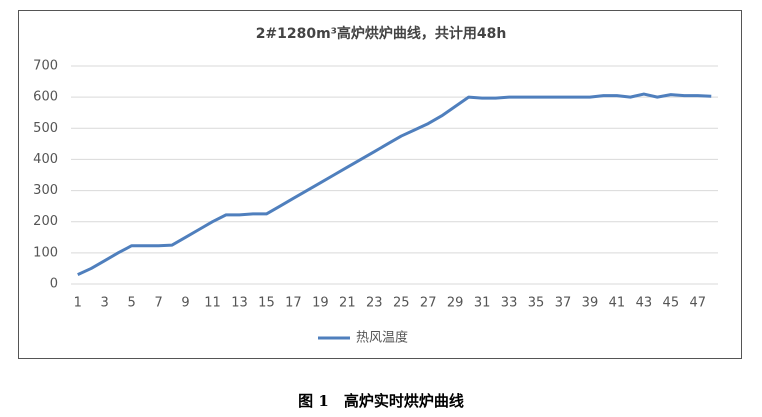 The image size is (762, 417). I want to click on y-tick-label: 400, so click(45, 159).